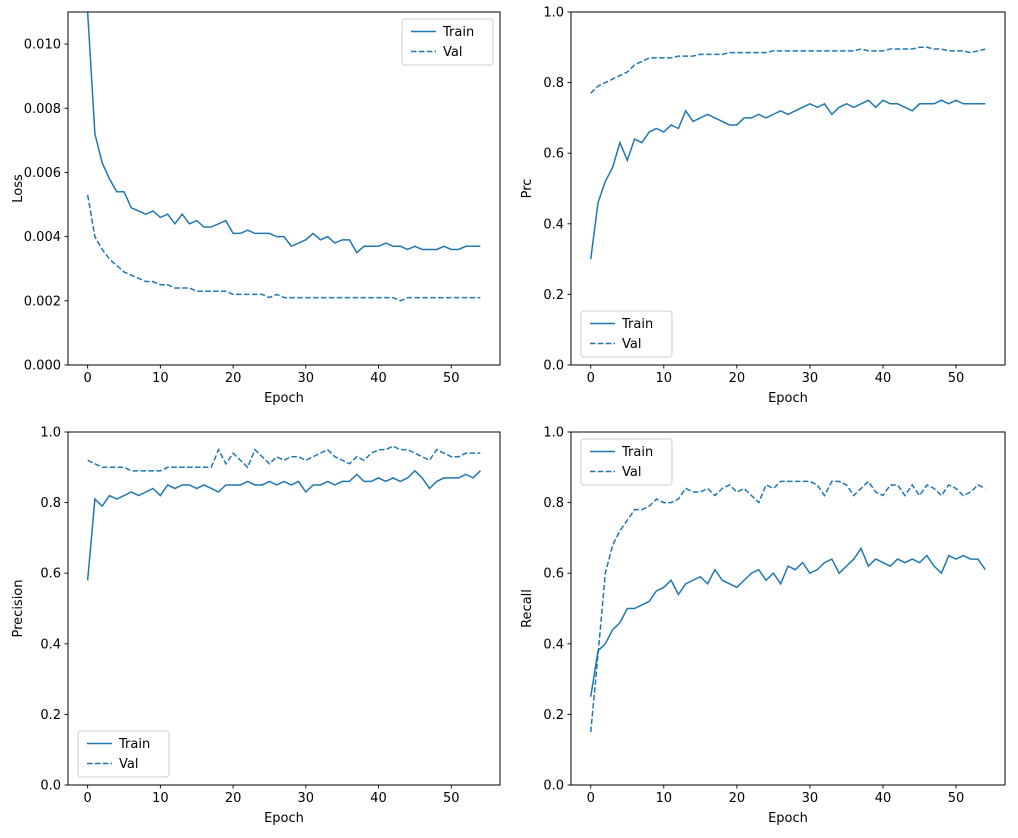  I want to click on y-axis-label: Recall, so click(527, 608).